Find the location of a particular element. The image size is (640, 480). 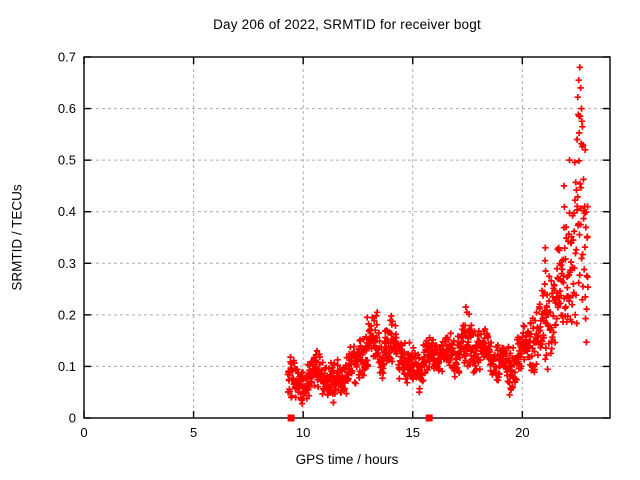

x-axis-label: GPS time / hours is located at coordinates (347, 459).